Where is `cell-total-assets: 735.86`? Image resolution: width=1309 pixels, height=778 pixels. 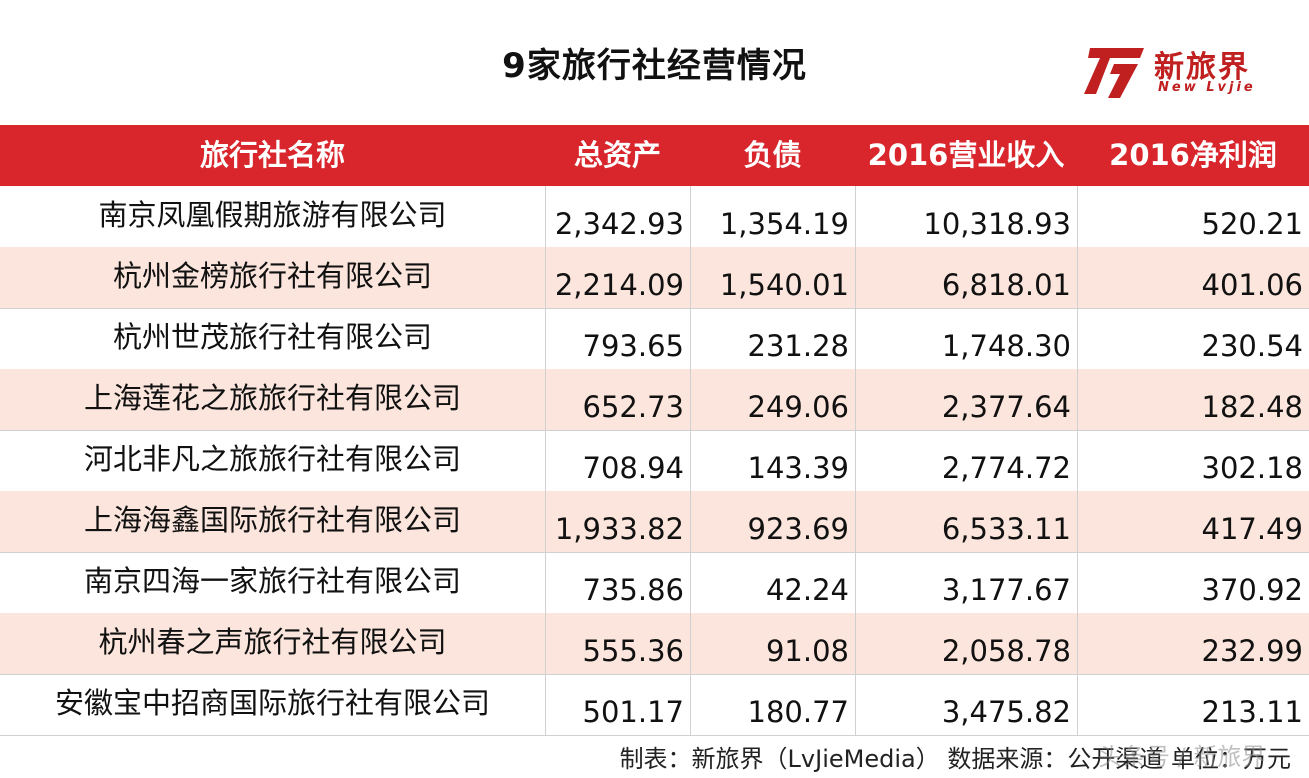 cell-total-assets: 735.86 is located at coordinates (633, 590).